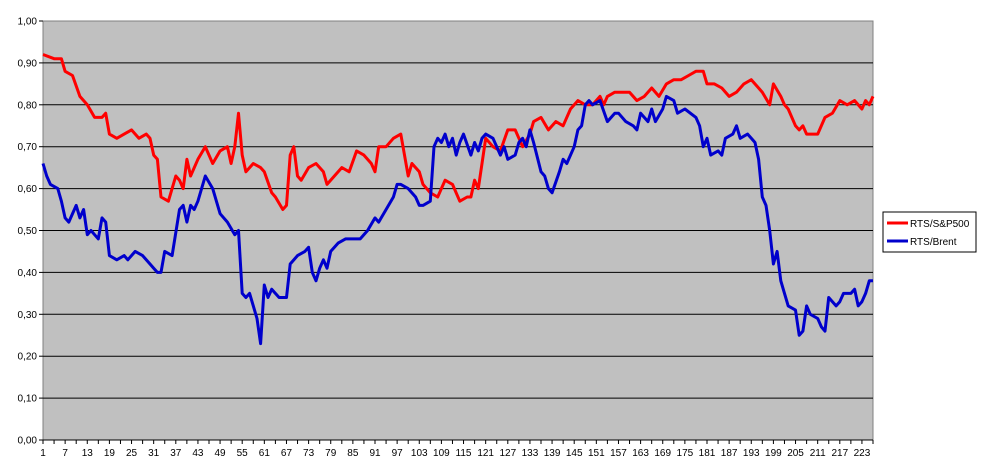 This screenshot has height=475, width=985. Describe the element at coordinates (662, 453) in the screenshot. I see `x-tick-label: 169` at that location.